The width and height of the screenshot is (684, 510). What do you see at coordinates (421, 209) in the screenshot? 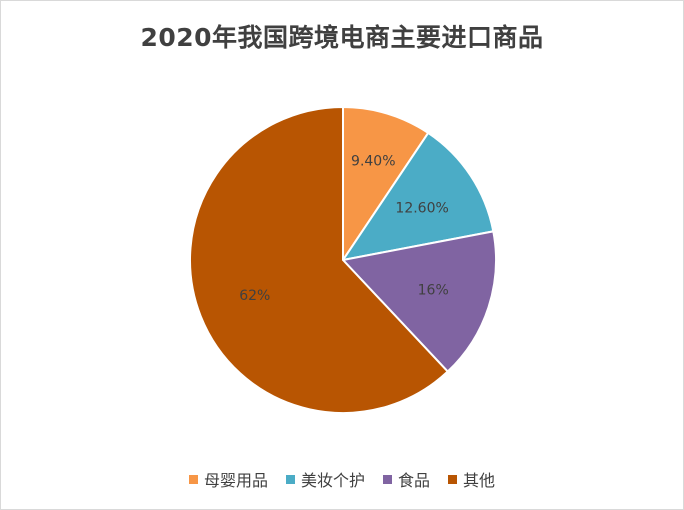
I see `data-label-meizhuang: 12.60%` at bounding box center [421, 209].